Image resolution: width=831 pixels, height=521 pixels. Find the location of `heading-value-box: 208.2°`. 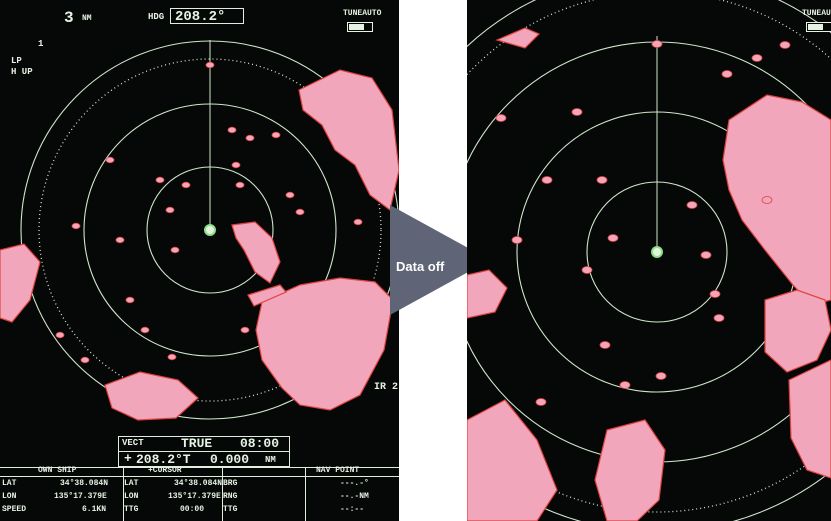

heading-value-box: 208.2° is located at coordinates (207, 16).